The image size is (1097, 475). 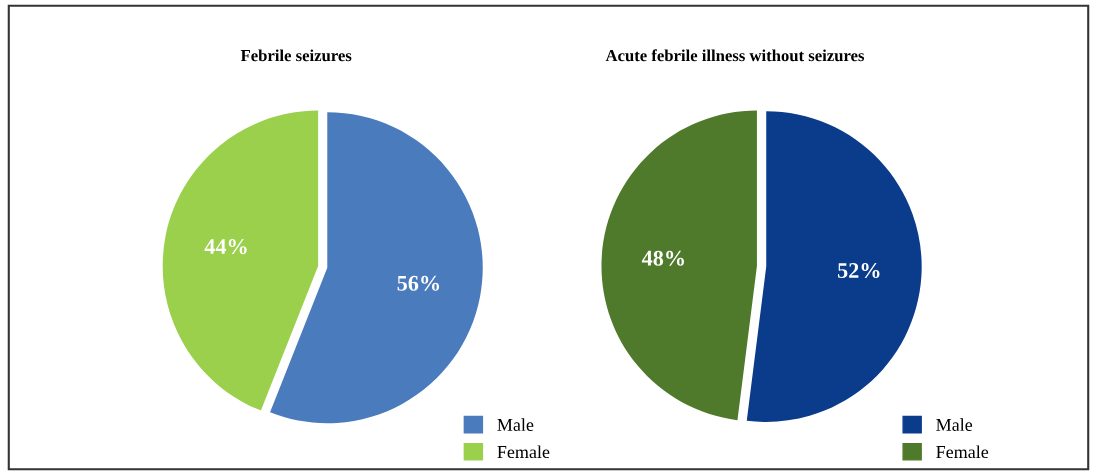 What do you see at coordinates (662, 258) in the screenshot?
I see `data-label: 48%` at bounding box center [662, 258].